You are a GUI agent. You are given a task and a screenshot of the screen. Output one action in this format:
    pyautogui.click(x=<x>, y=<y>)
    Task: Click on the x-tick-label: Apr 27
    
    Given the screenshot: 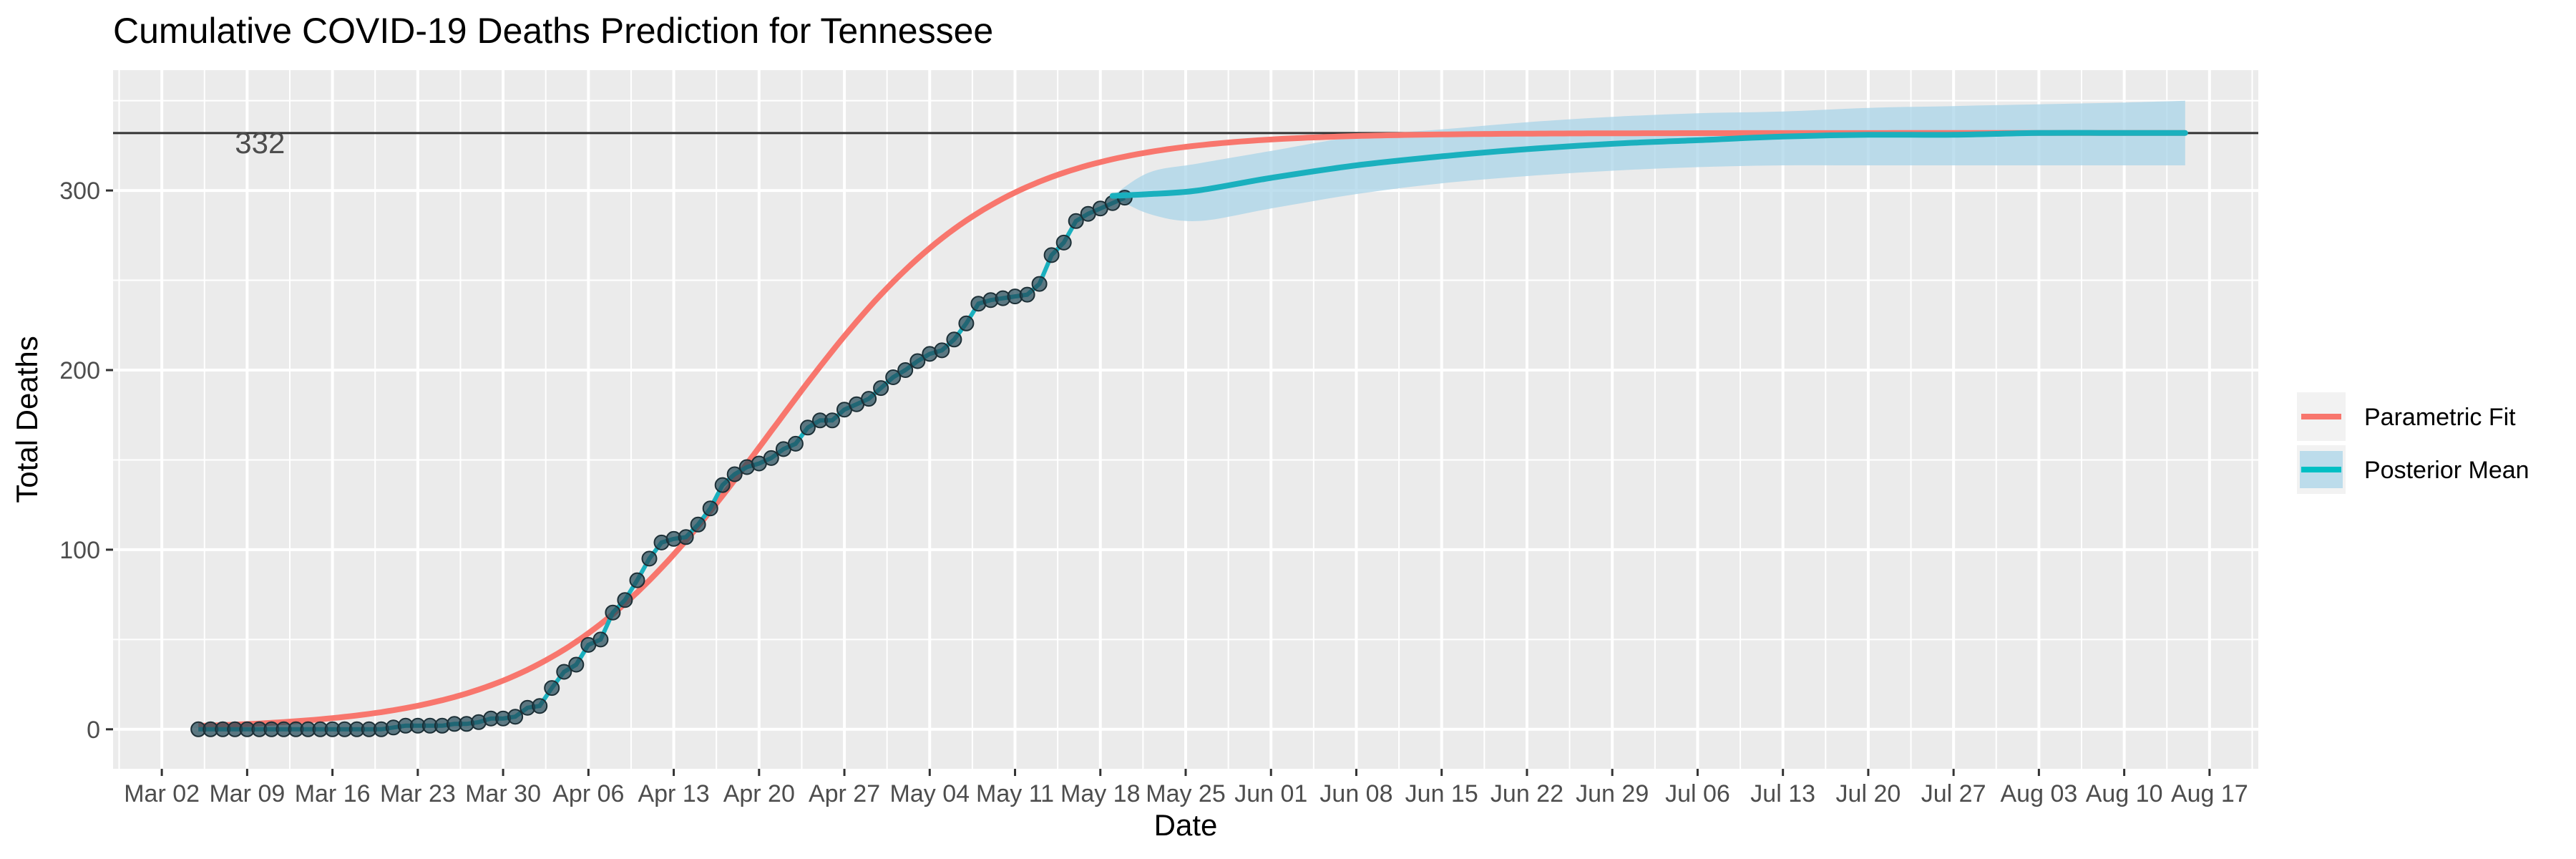 What is the action you would take?
    pyautogui.click(x=844, y=793)
    